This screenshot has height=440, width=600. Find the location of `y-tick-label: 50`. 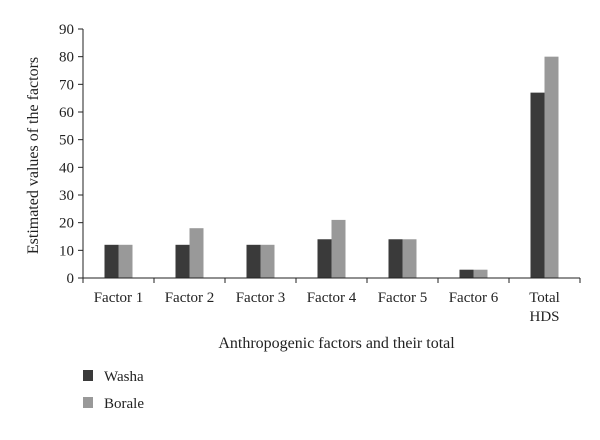

y-tick-label: 50 is located at coordinates (66, 141).